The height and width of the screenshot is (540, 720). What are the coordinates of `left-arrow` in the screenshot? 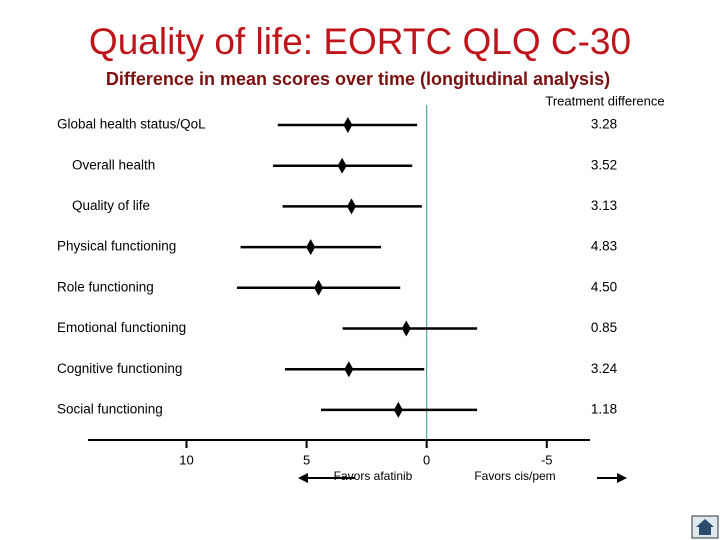 It's located at (326, 478).